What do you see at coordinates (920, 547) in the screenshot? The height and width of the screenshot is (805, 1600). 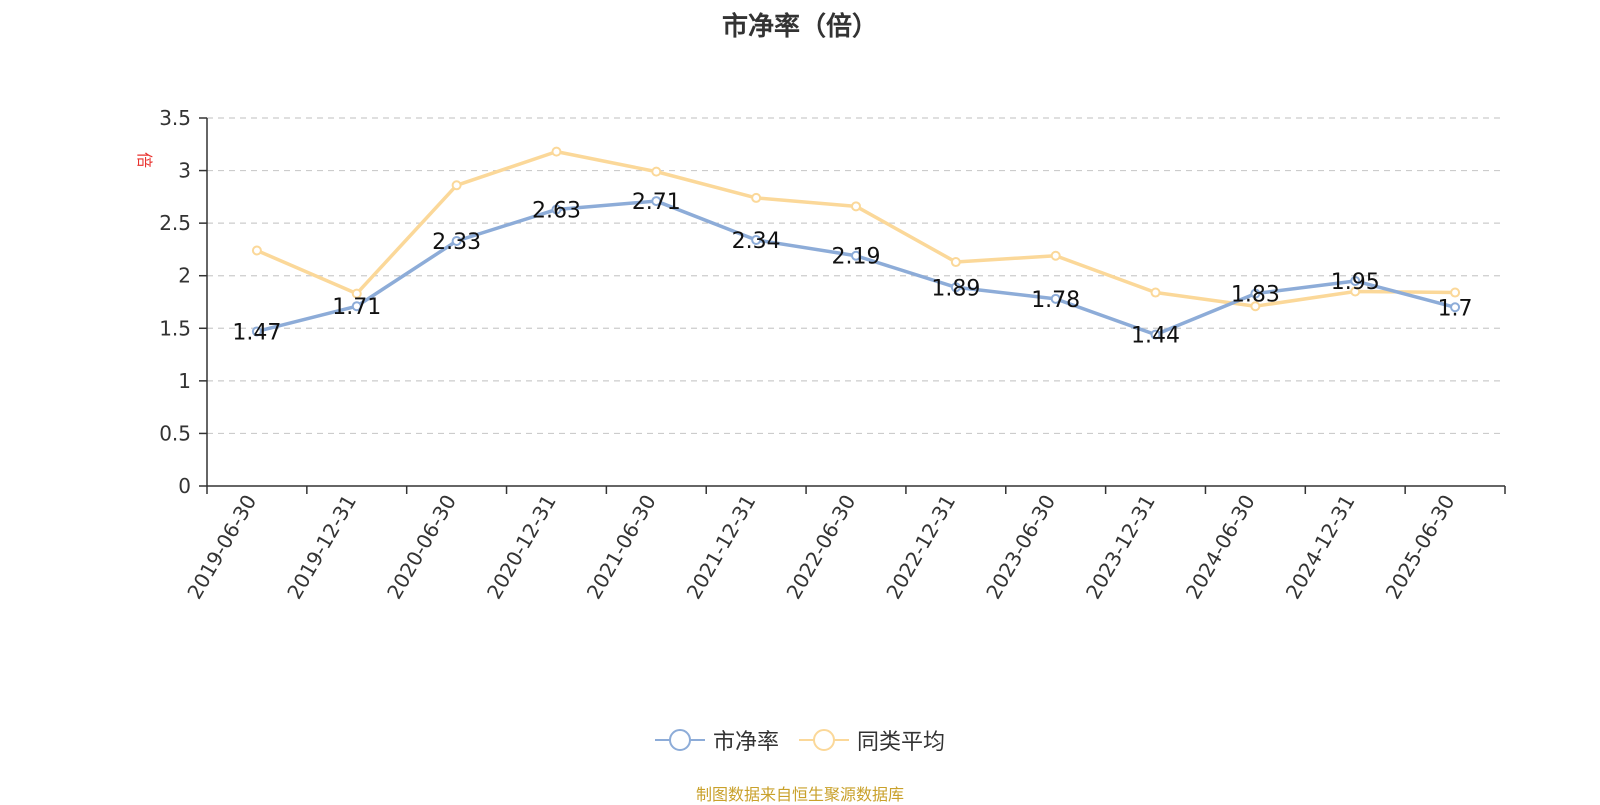 I see `x-tick-label: 2022-12-31` at bounding box center [920, 547].